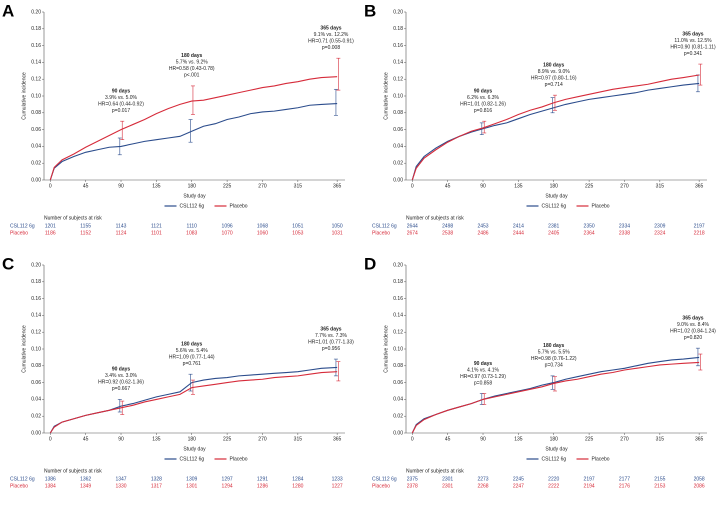 The height and width of the screenshot is (507, 721). Describe the element at coordinates (518, 479) in the screenshot. I see `risk-count: 2245` at that location.